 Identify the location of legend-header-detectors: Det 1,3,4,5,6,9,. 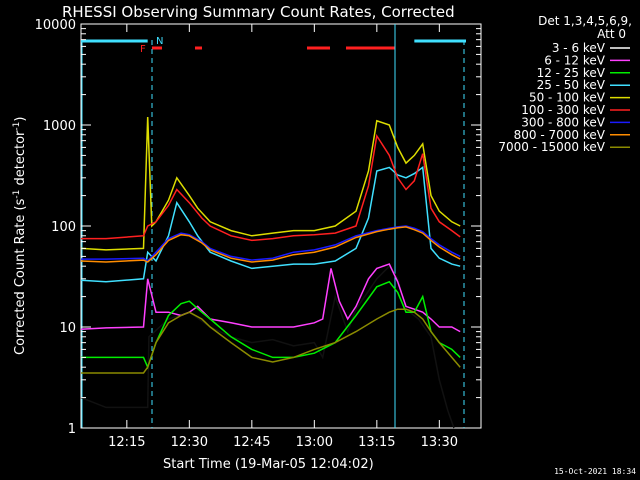
(585, 21).